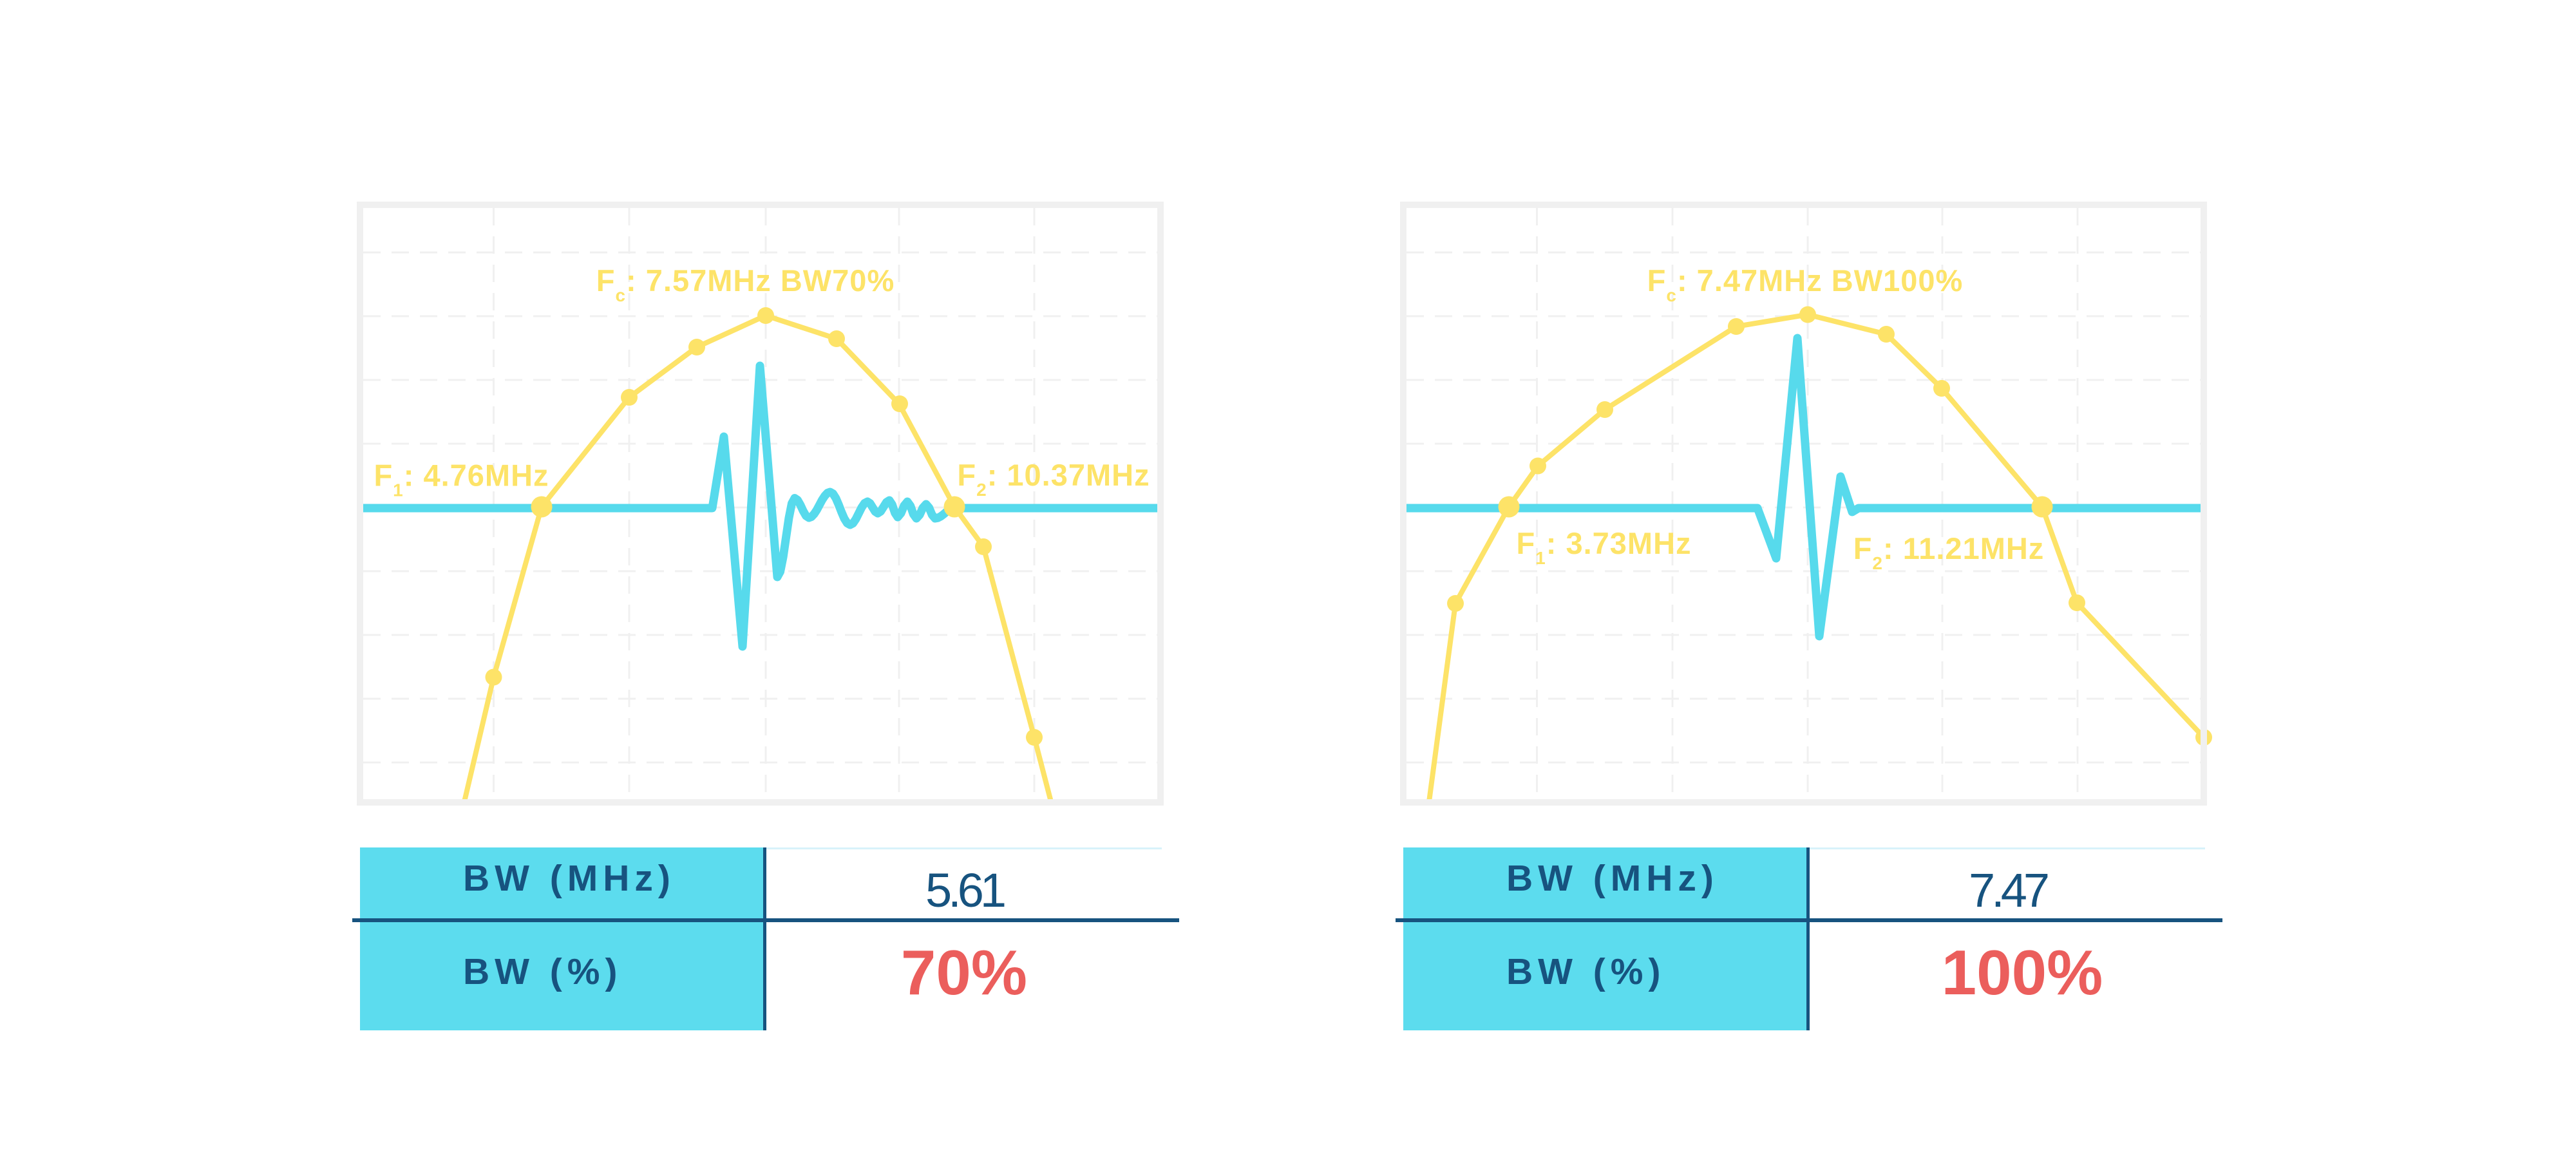 Image resolution: width=2576 pixels, height=1154 pixels. What do you see at coordinates (965, 890) in the screenshot?
I see `svg-text: 5.61` at bounding box center [965, 890].